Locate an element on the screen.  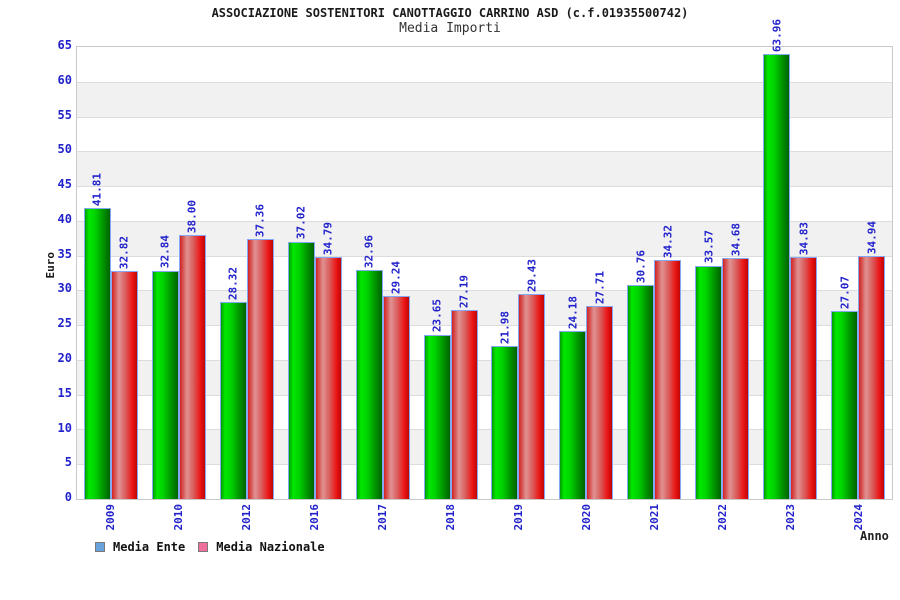
y-tick-label: 20 is located at coordinates (64, 357).